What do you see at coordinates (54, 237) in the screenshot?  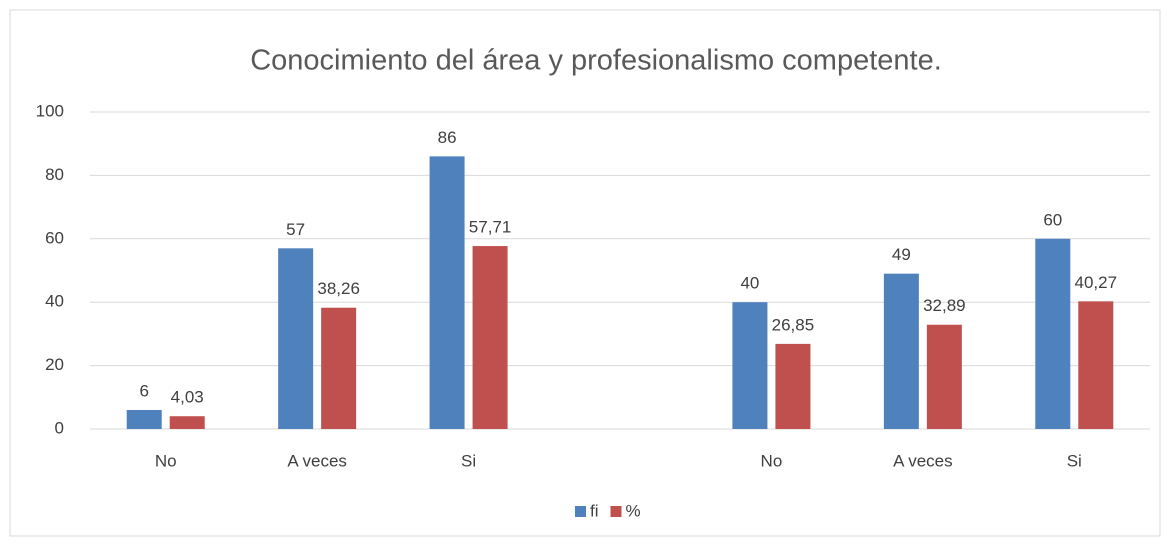 I see `y-tick-label: 60` at bounding box center [54, 237].